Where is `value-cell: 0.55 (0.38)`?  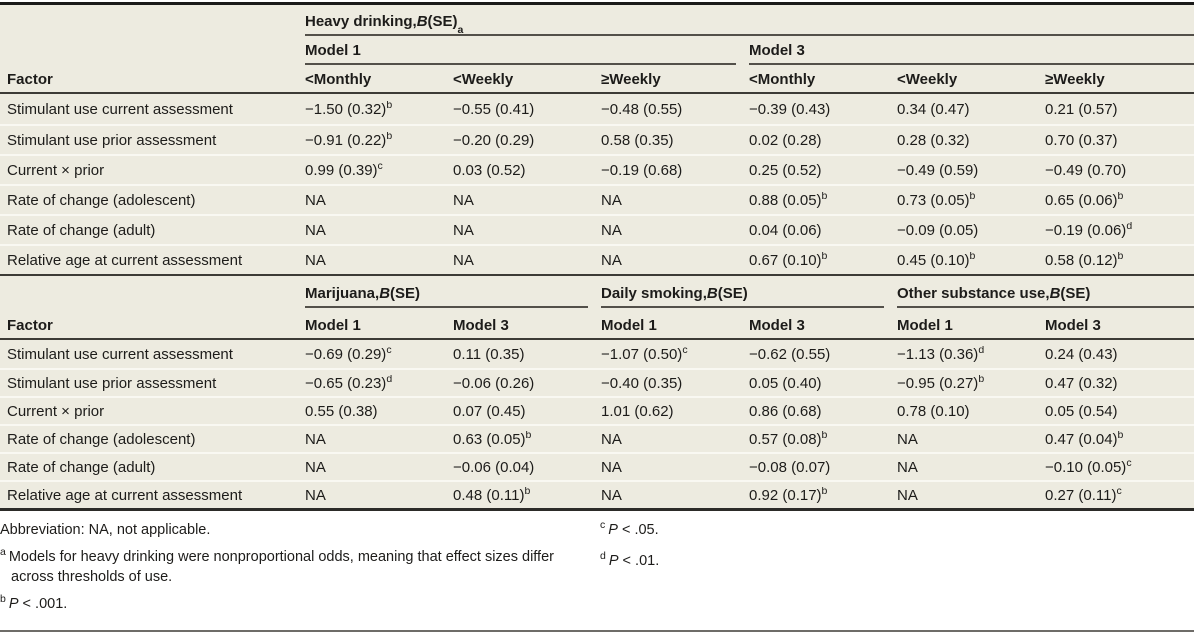
value-cell: 0.55 (0.38) is located at coordinates (341, 411).